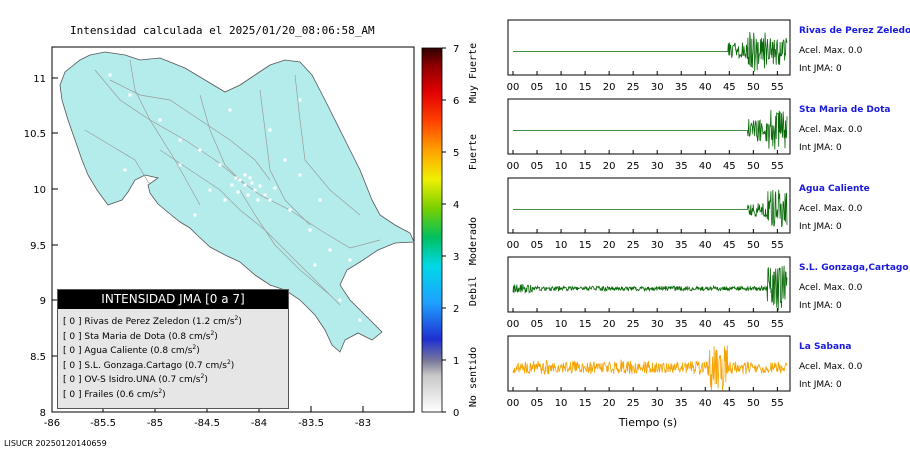  I want to click on colorbar-gradient, so click(432, 230).